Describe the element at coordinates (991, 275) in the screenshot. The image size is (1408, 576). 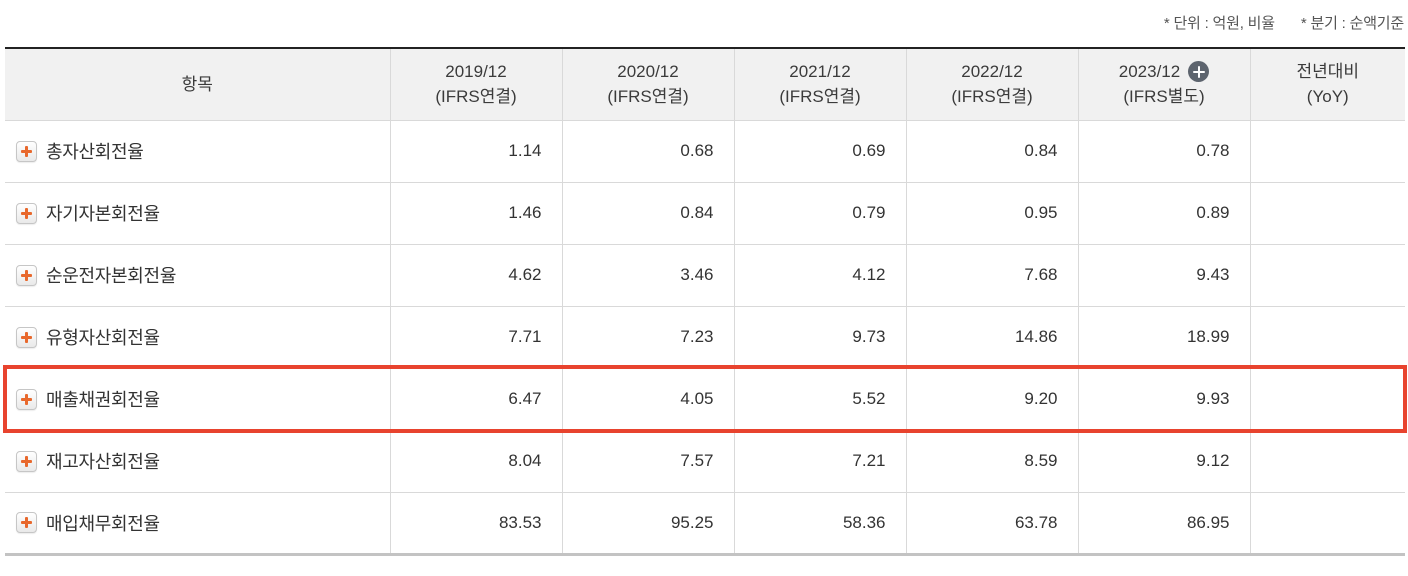
I see `value-cell: 7.68` at that location.